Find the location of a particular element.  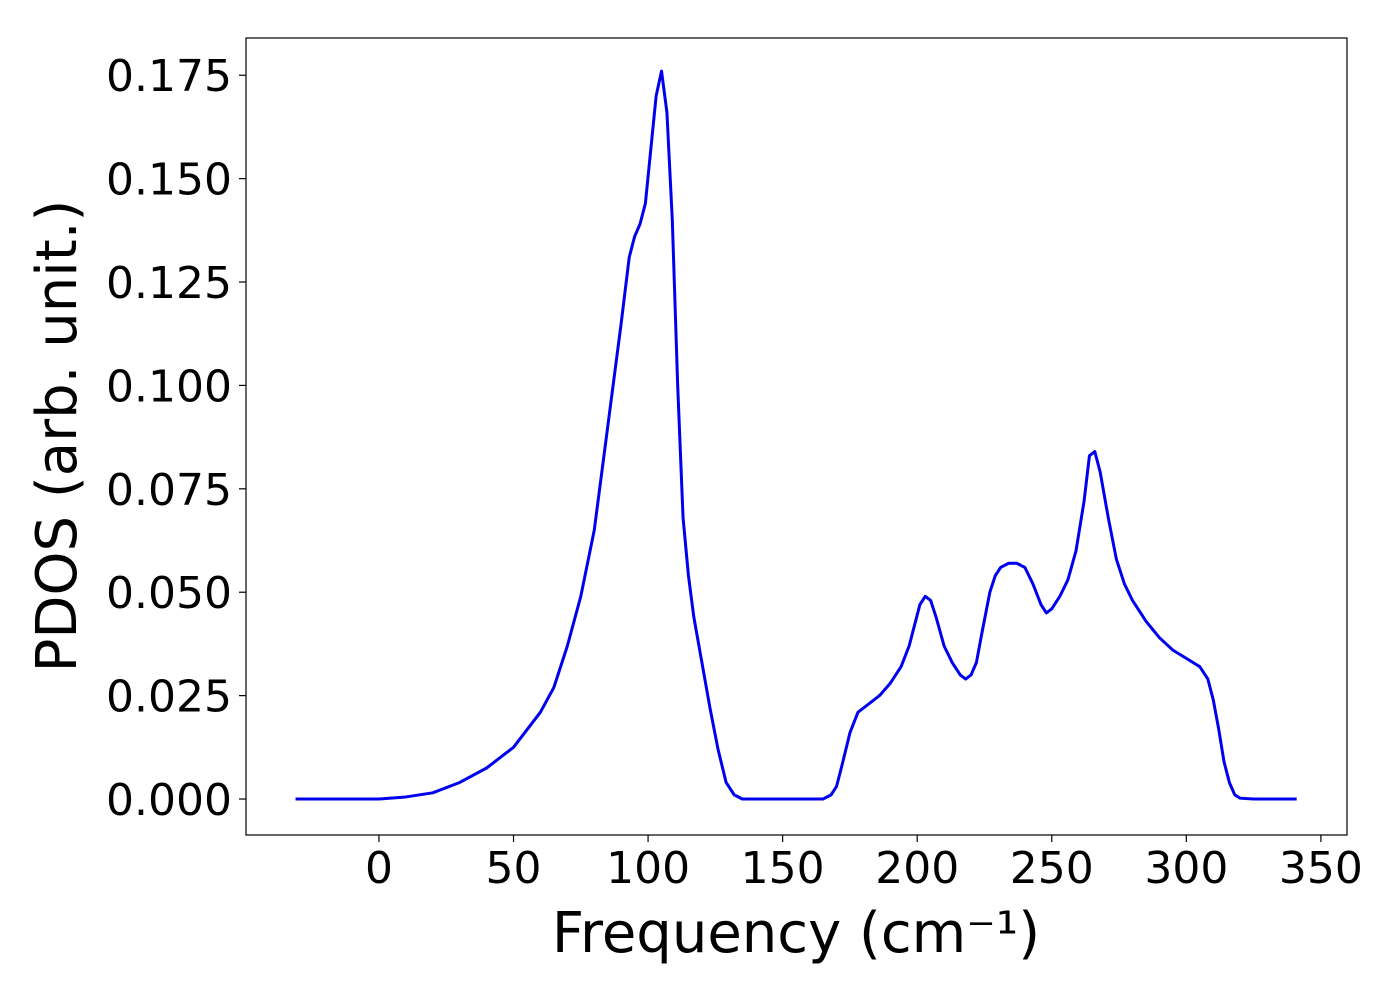

x-tick-label: 250 is located at coordinates (1052, 868).